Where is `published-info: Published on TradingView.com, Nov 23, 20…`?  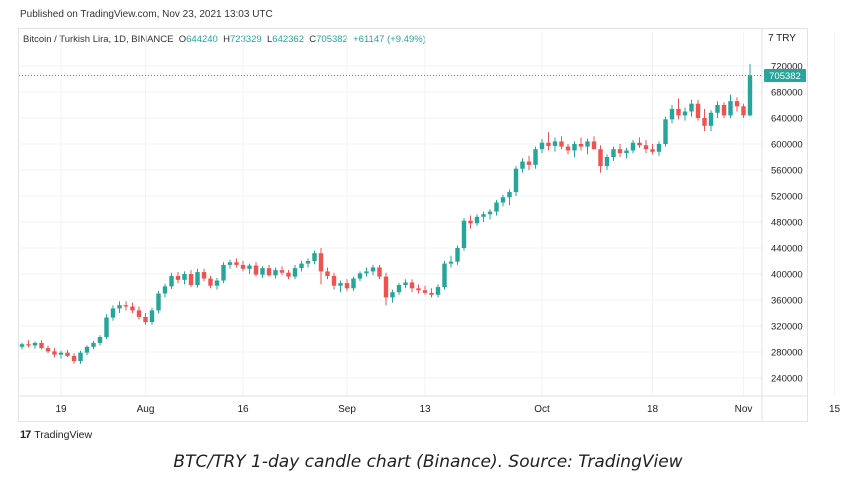
published-info: Published on TradingView.com, Nov 23, 20… is located at coordinates (146, 14).